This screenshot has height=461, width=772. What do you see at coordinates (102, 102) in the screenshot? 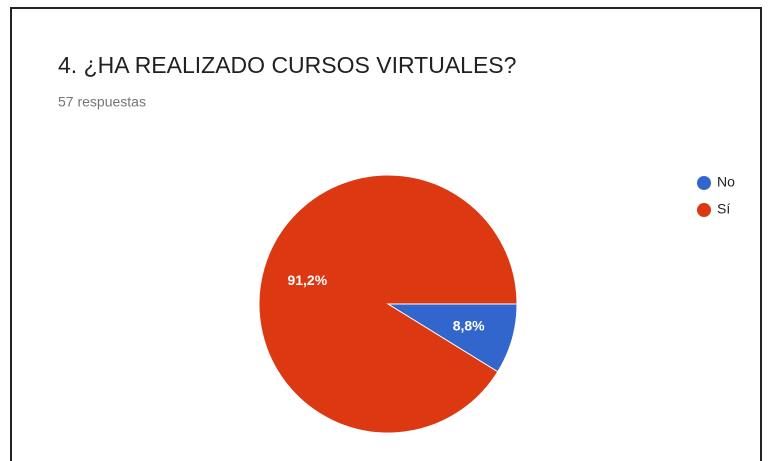
I see `chart-subtitle: 57 respuestas` at bounding box center [102, 102].